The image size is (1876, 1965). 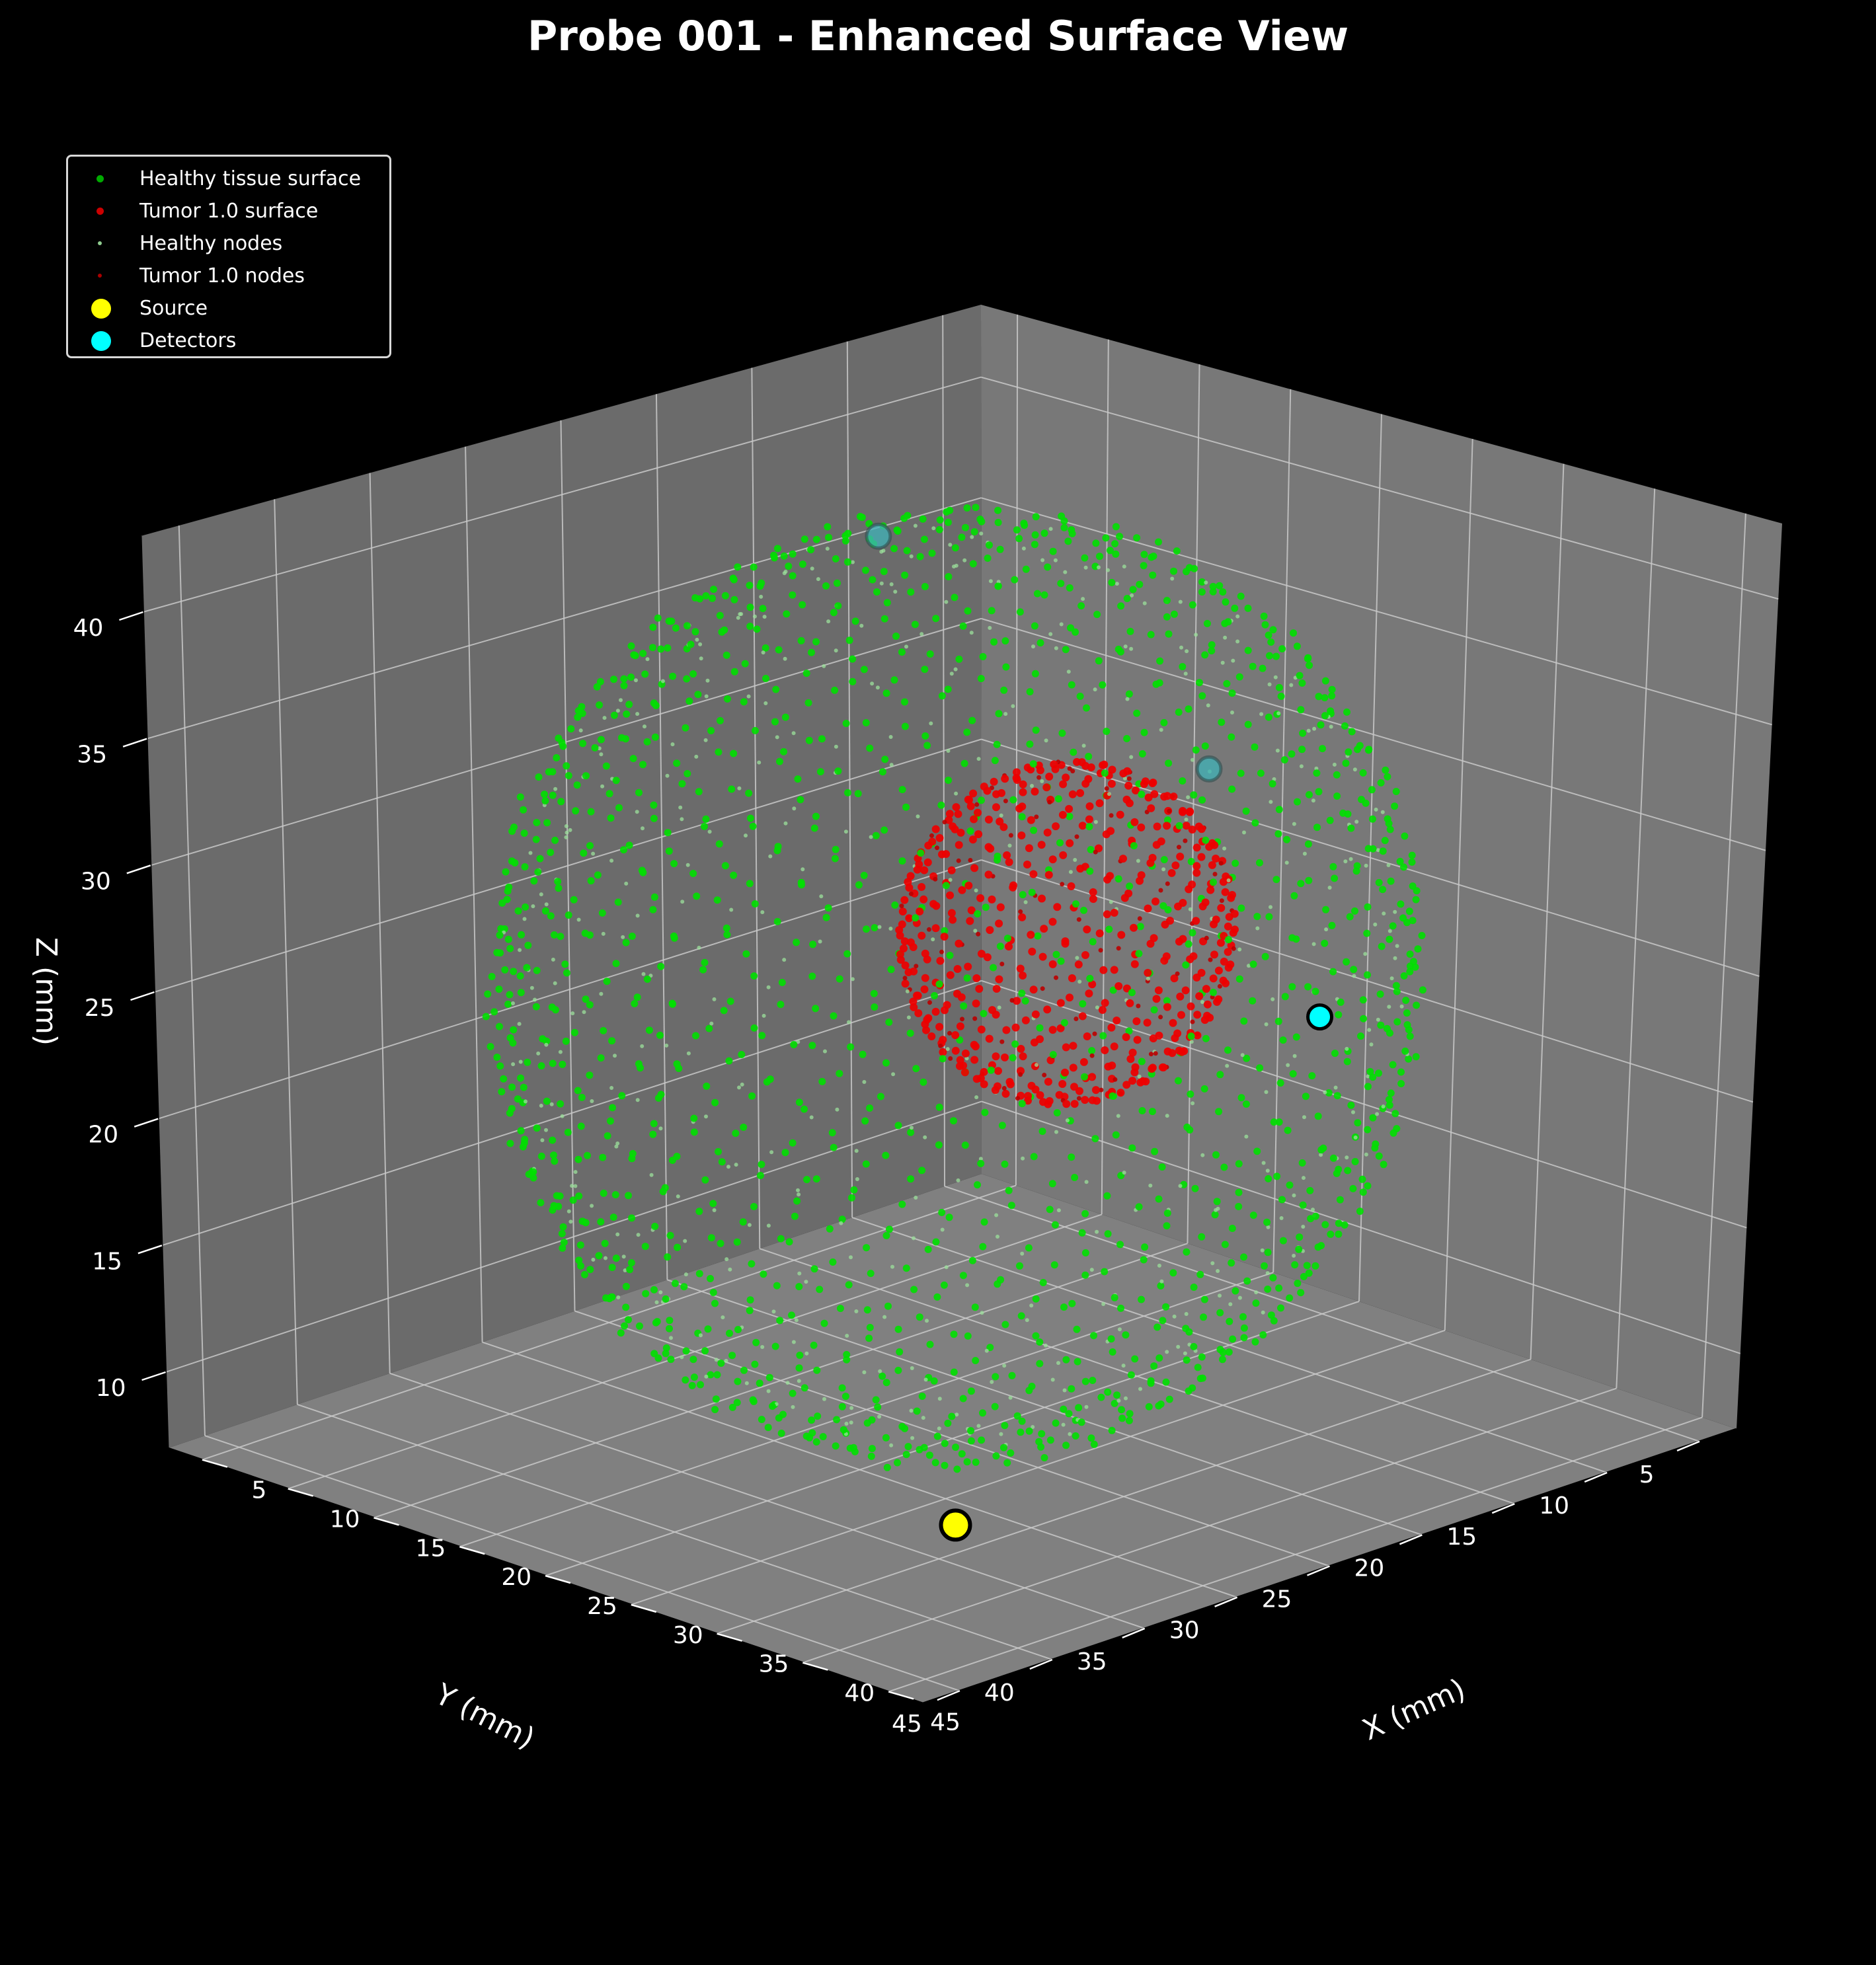 What do you see at coordinates (138, 869) in the screenshot?
I see `z-tick-mark` at bounding box center [138, 869].